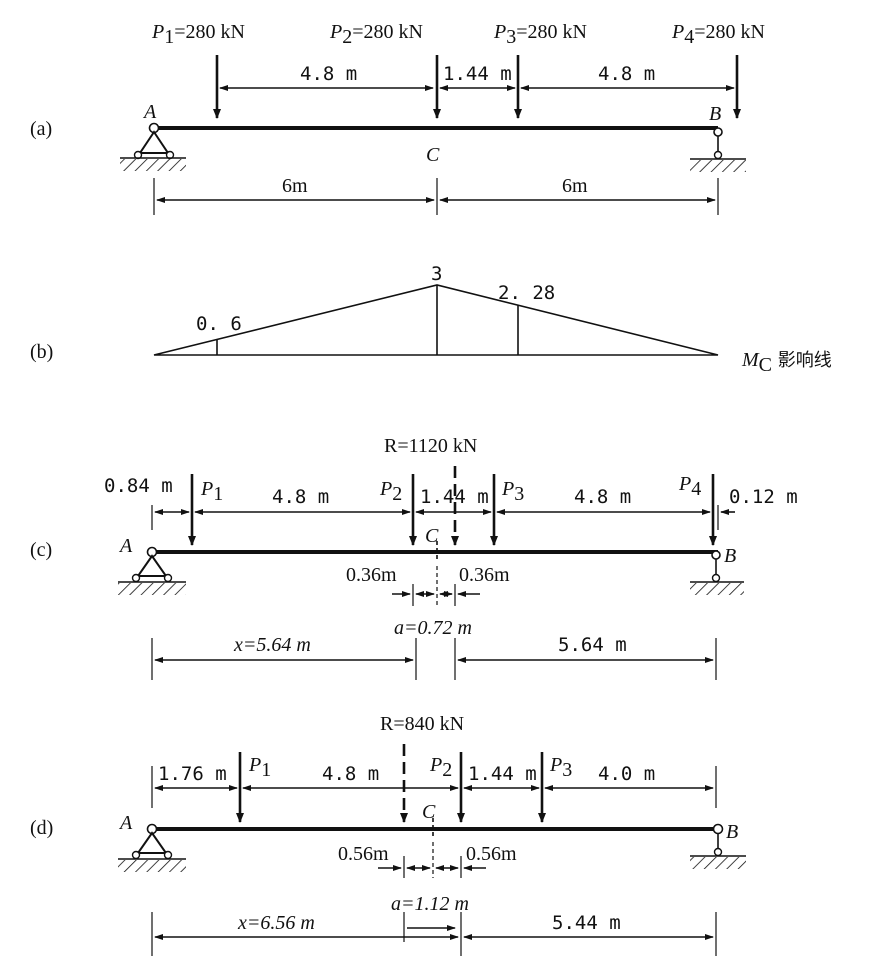 This screenshot has height=980, width=883. What do you see at coordinates (436, 274) in the screenshot?
I see `peak-value: 3` at bounding box center [436, 274].